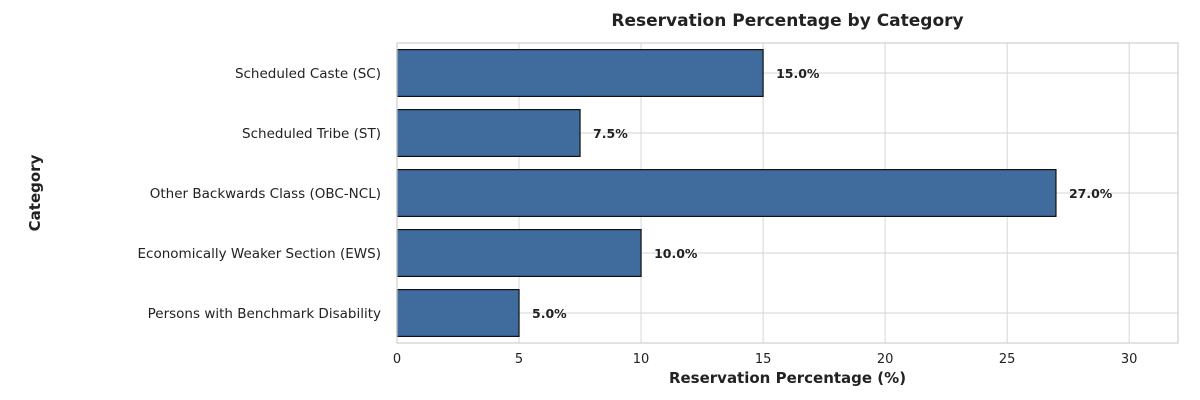 The image size is (1200, 400). What do you see at coordinates (35, 192) in the screenshot?
I see `y-axis-label: Category` at bounding box center [35, 192].